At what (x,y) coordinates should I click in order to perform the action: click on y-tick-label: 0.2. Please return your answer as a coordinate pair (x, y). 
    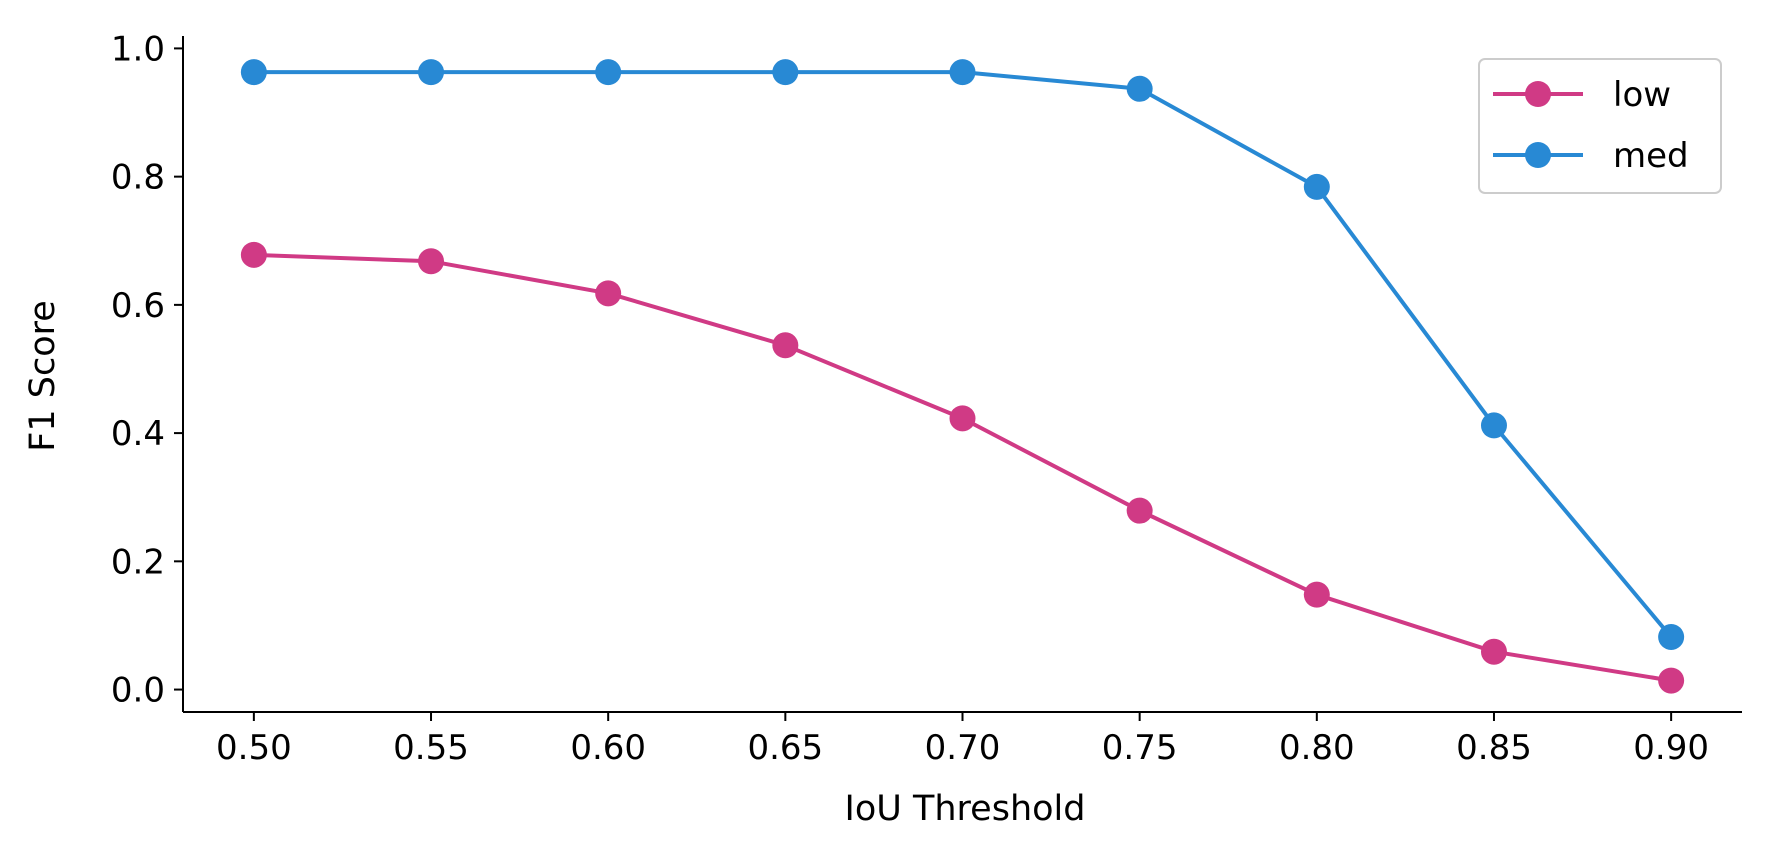
    Looking at the image, I should click on (138, 562).